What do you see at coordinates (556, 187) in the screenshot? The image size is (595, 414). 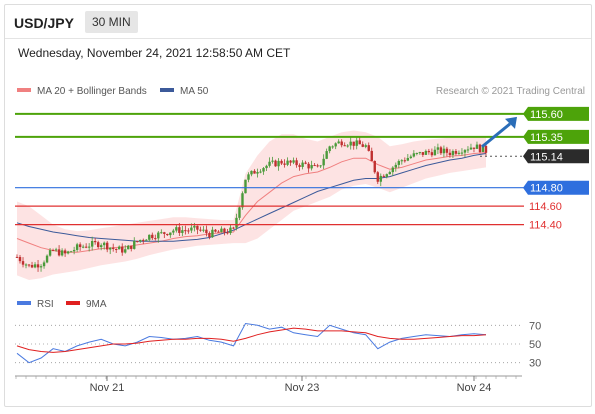 I see `level-tag` at bounding box center [556, 187].